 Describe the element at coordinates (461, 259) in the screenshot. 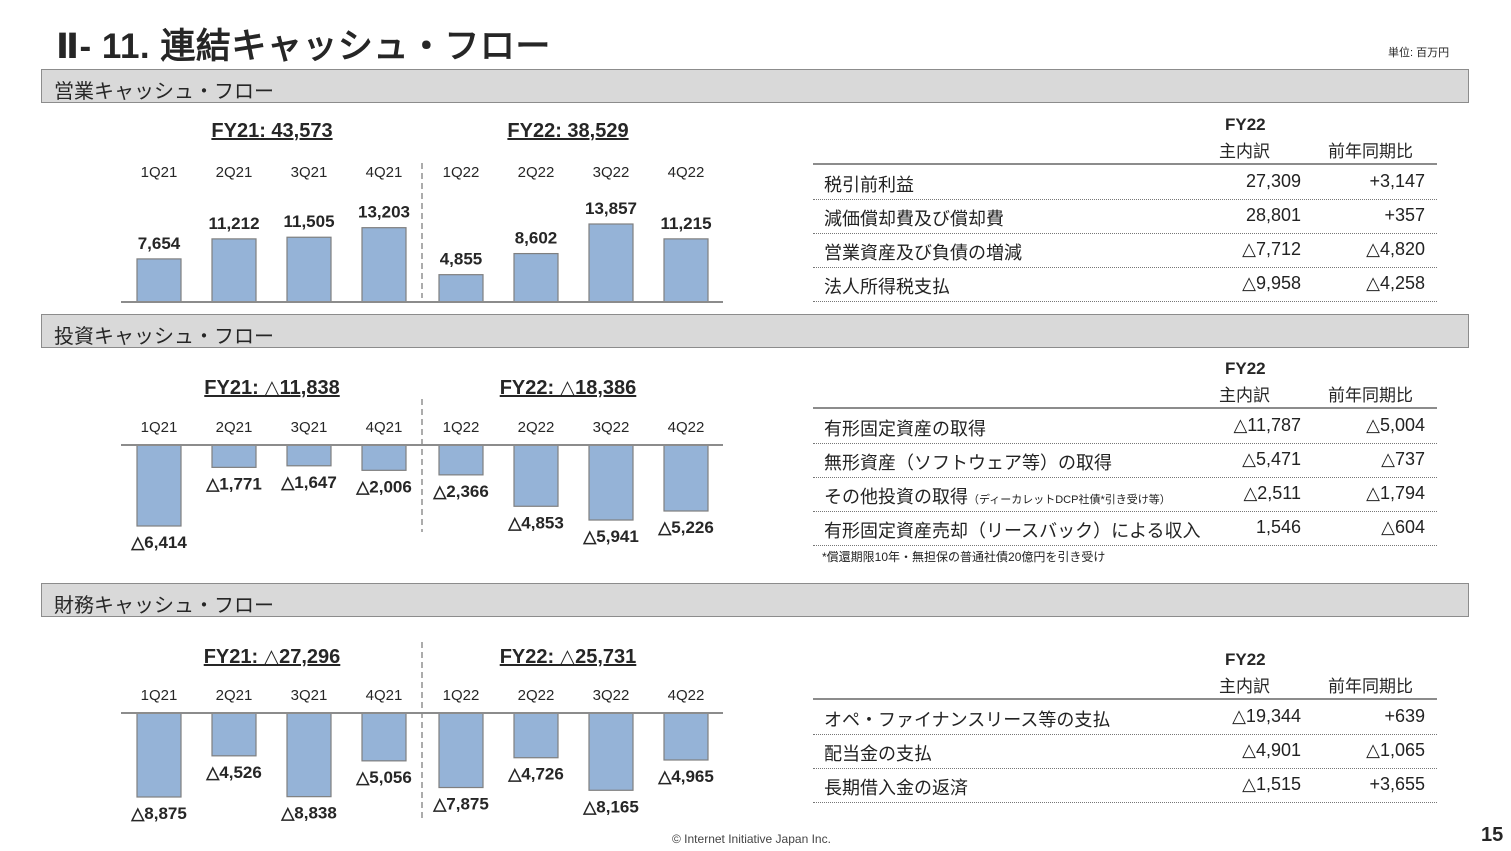

I see `value-label: 4,855` at that location.